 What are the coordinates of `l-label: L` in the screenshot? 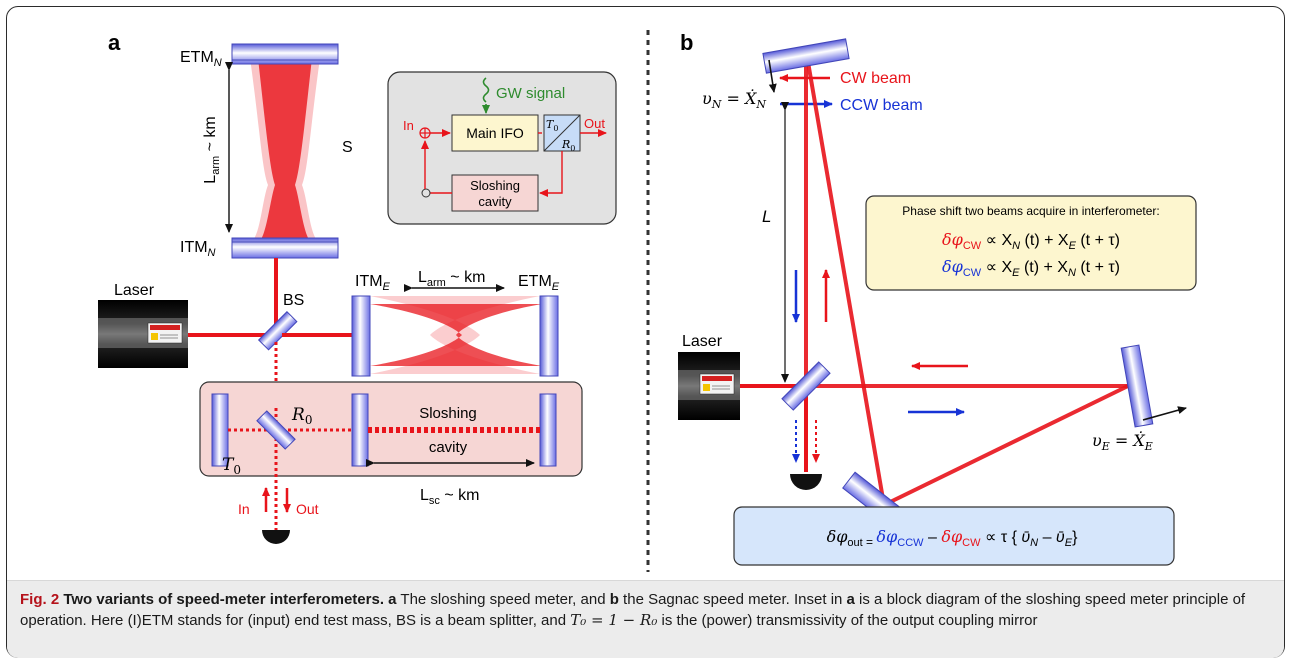 It's located at (766, 216).